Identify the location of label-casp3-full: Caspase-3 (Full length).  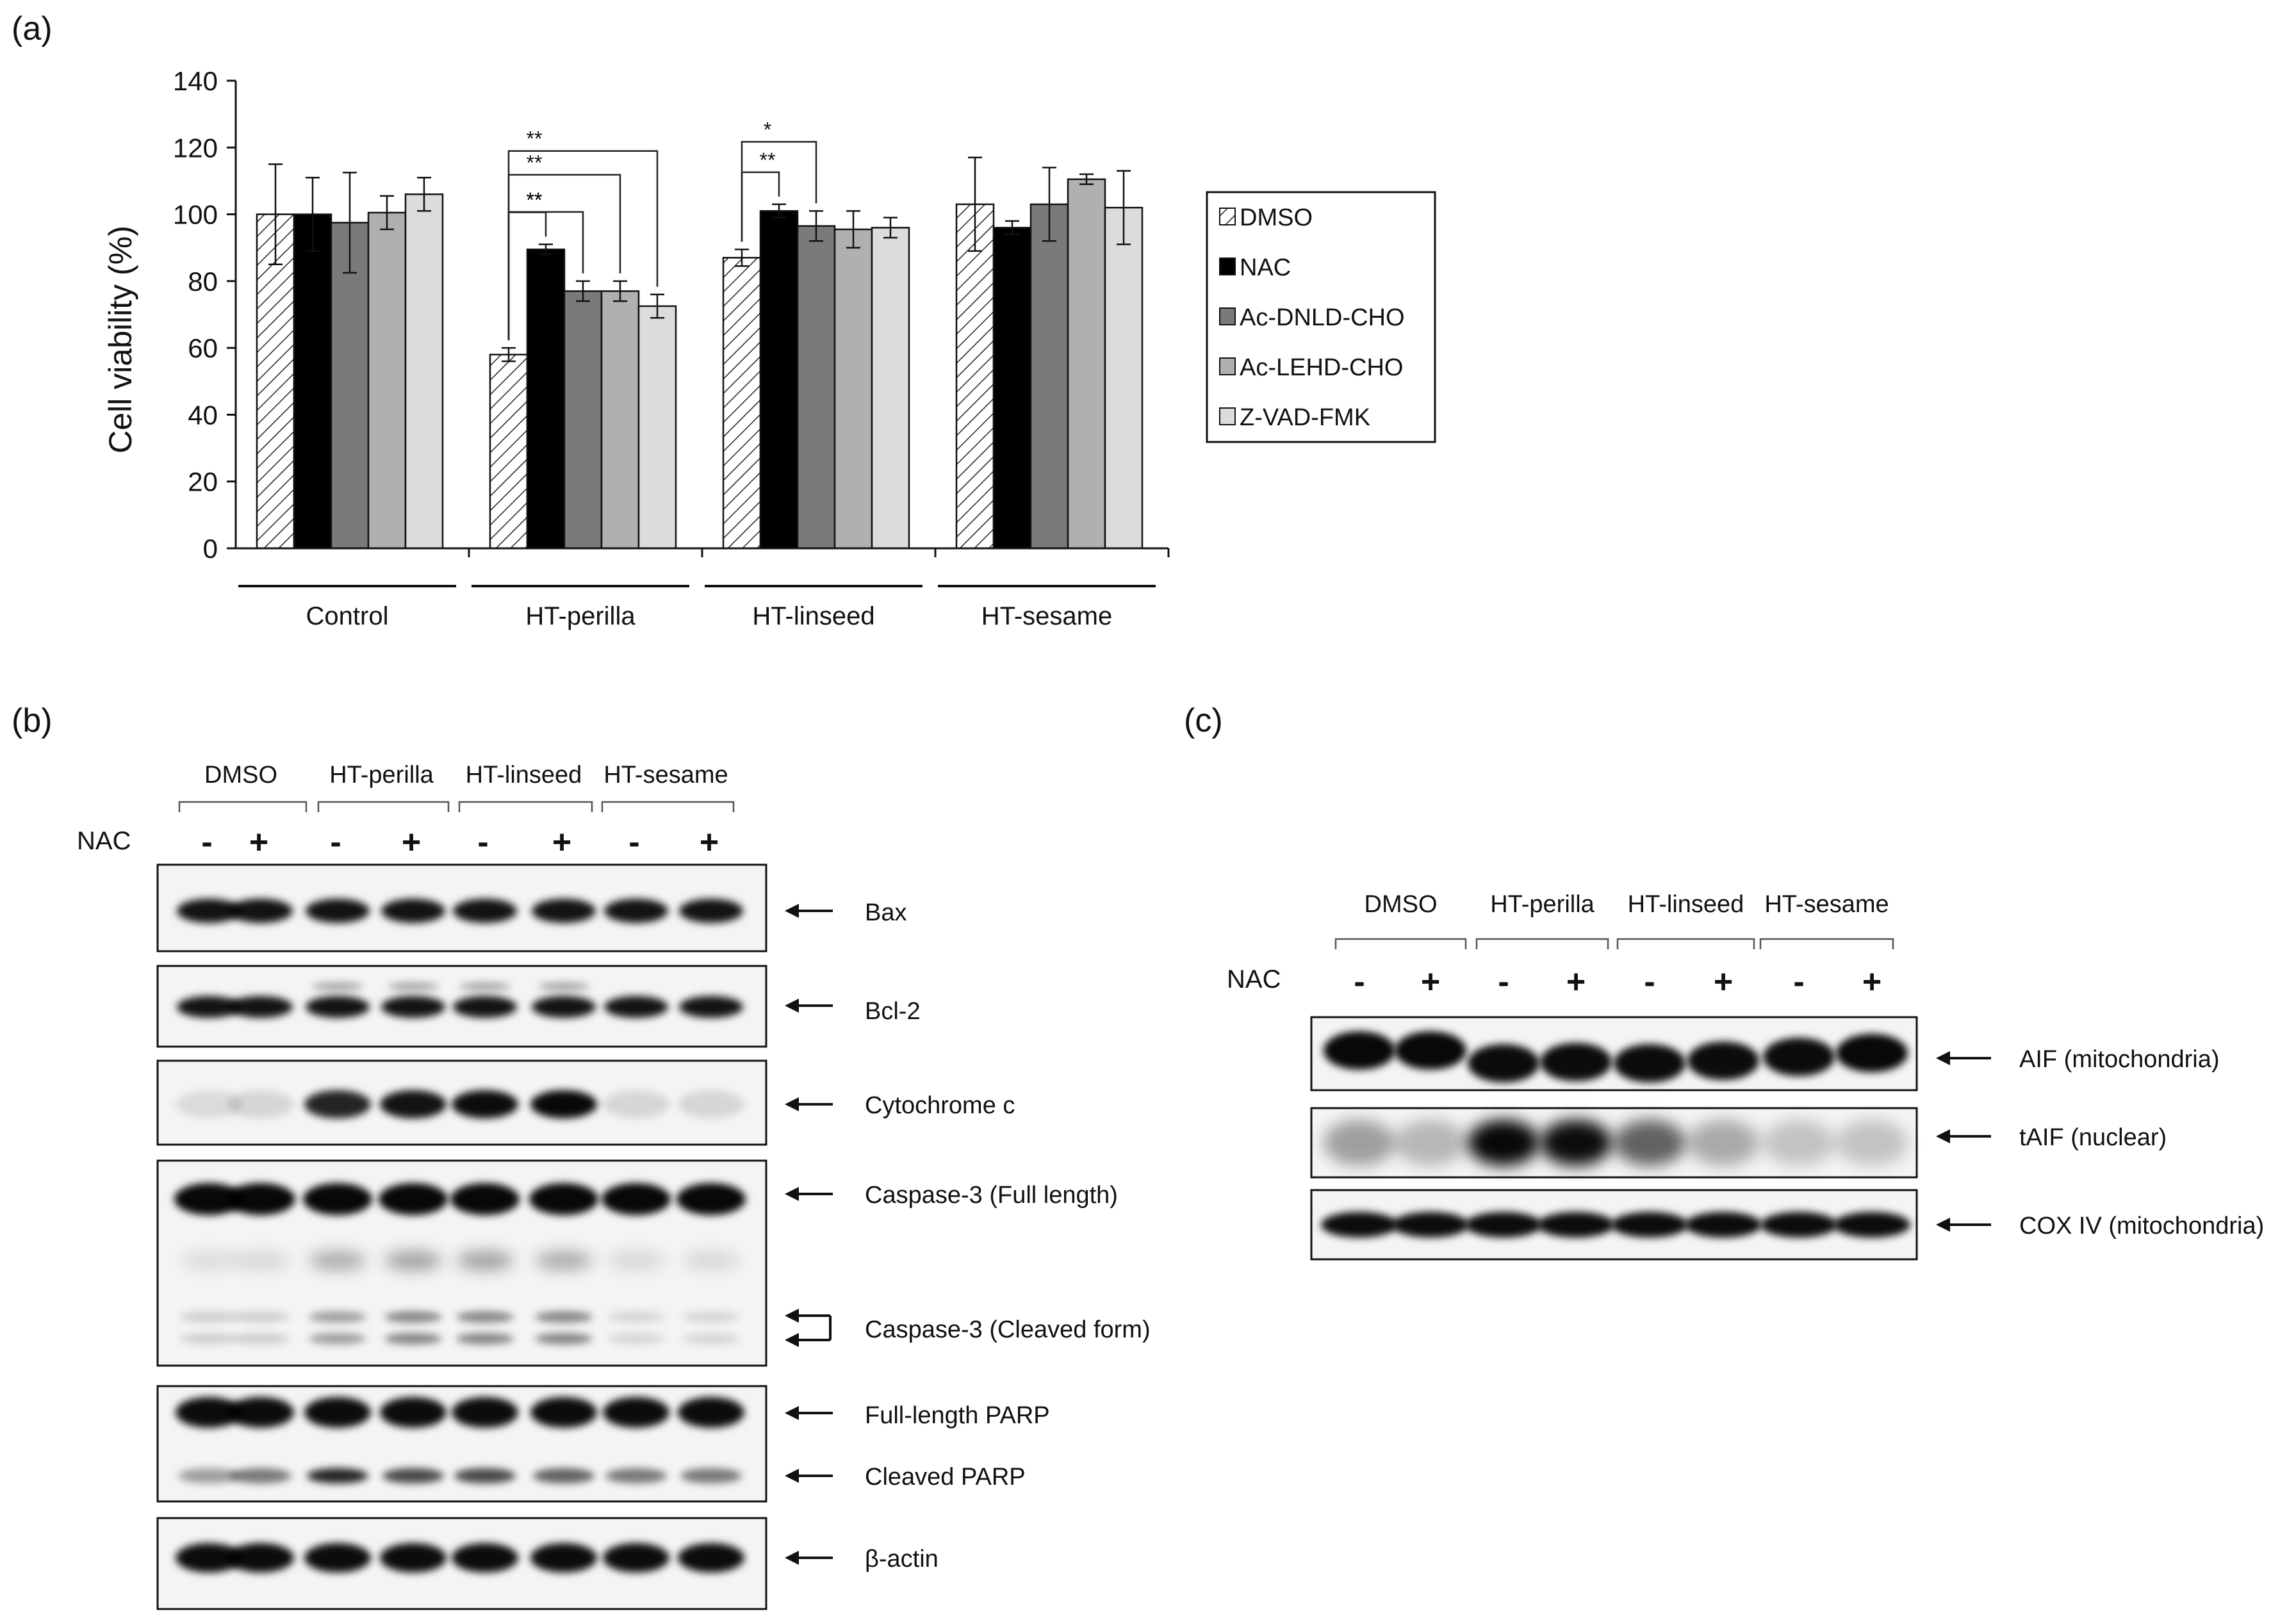
(991, 1195).